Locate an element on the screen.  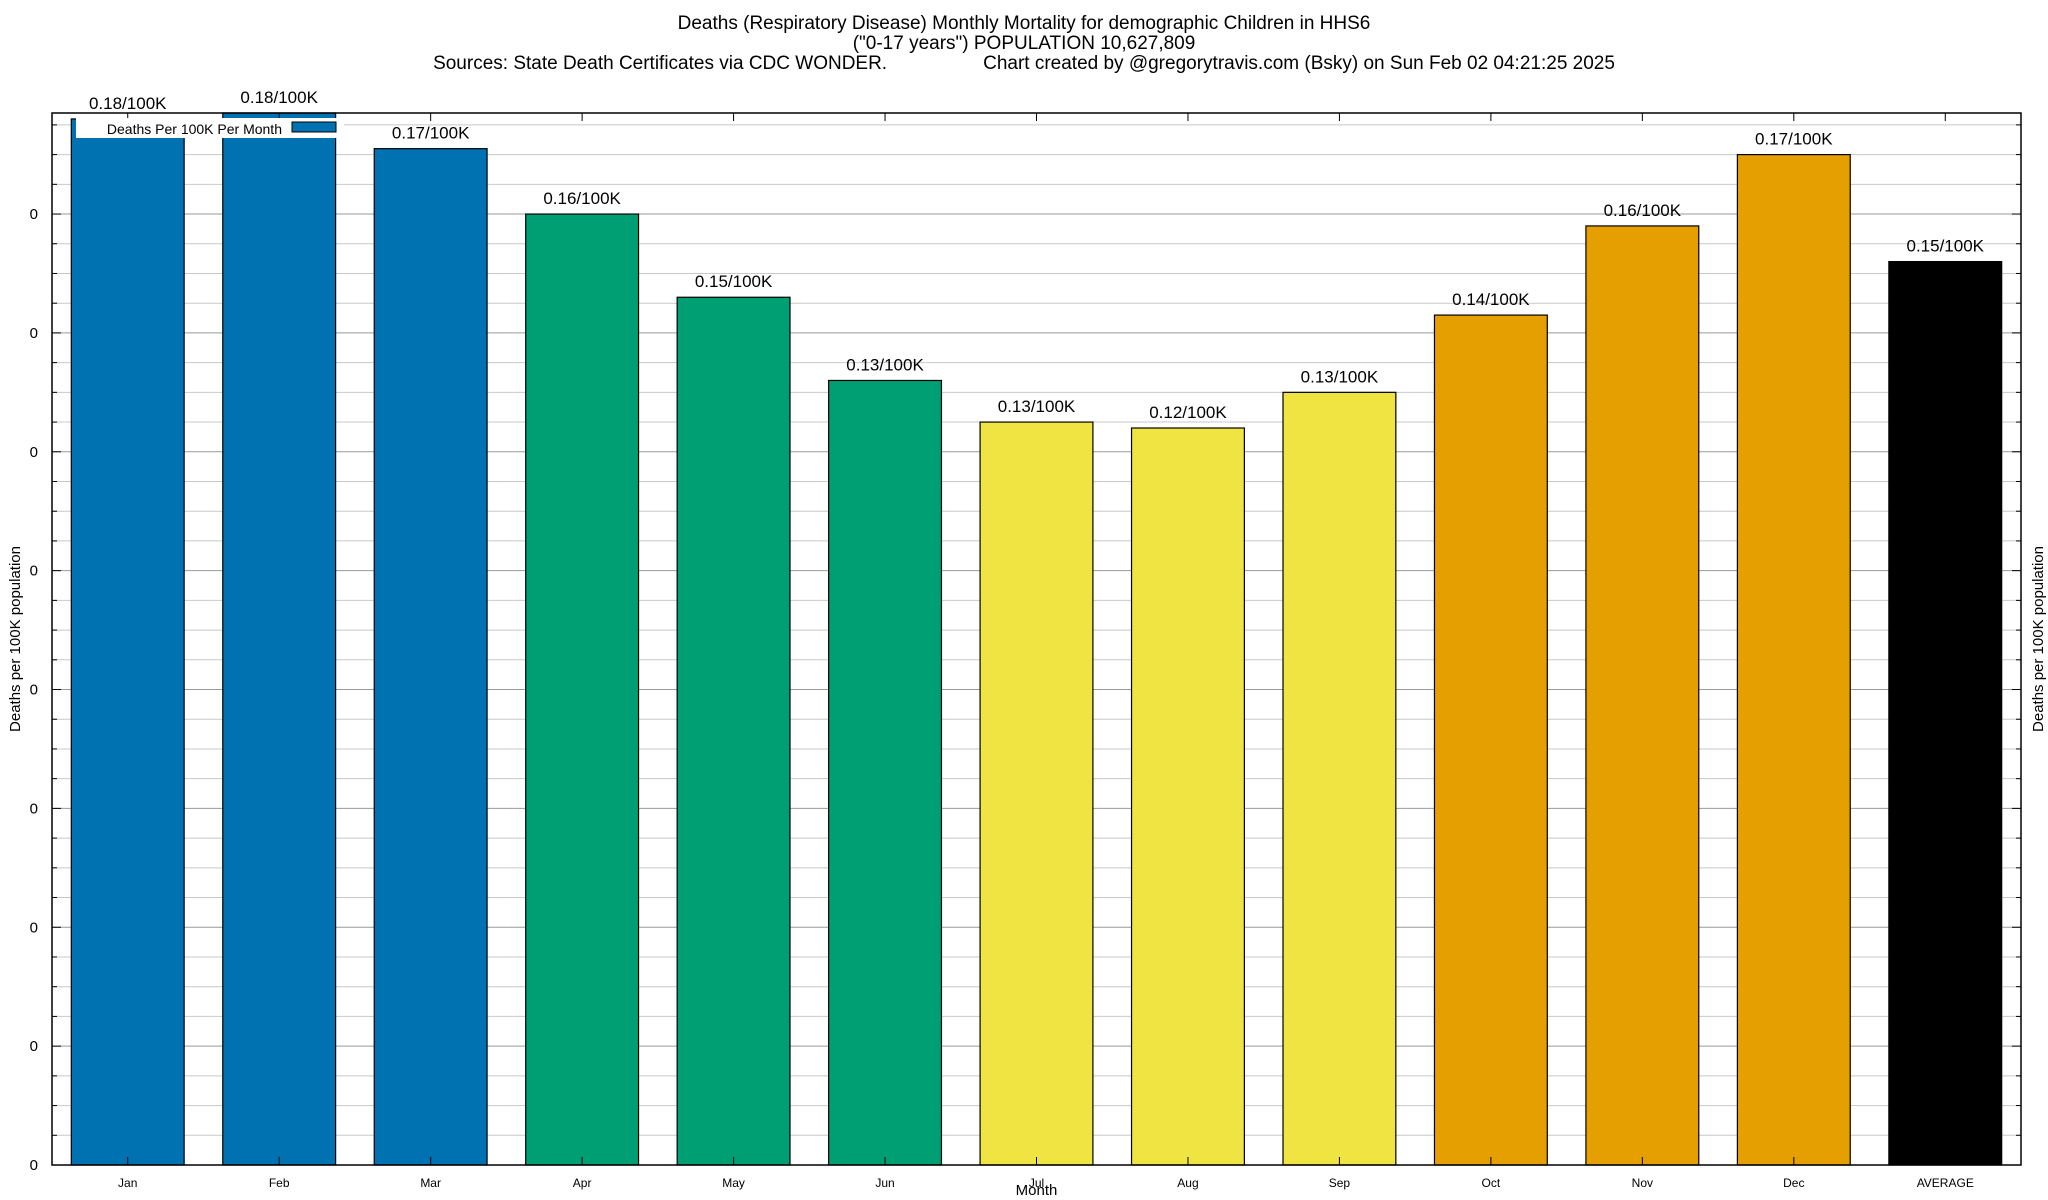
bar-jul is located at coordinates (1036, 793).